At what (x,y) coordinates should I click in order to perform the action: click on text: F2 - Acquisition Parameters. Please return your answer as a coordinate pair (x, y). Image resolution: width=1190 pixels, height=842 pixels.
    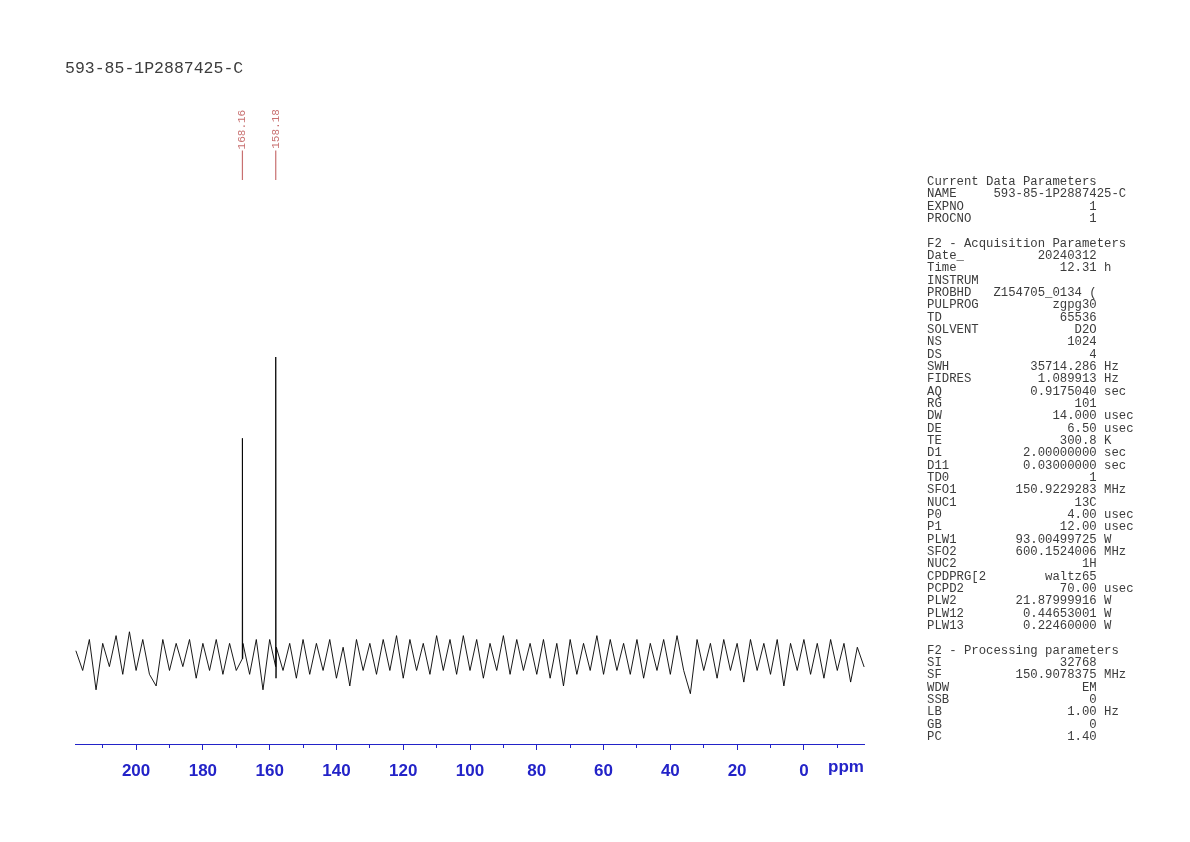
    Looking at the image, I should click on (1027, 244).